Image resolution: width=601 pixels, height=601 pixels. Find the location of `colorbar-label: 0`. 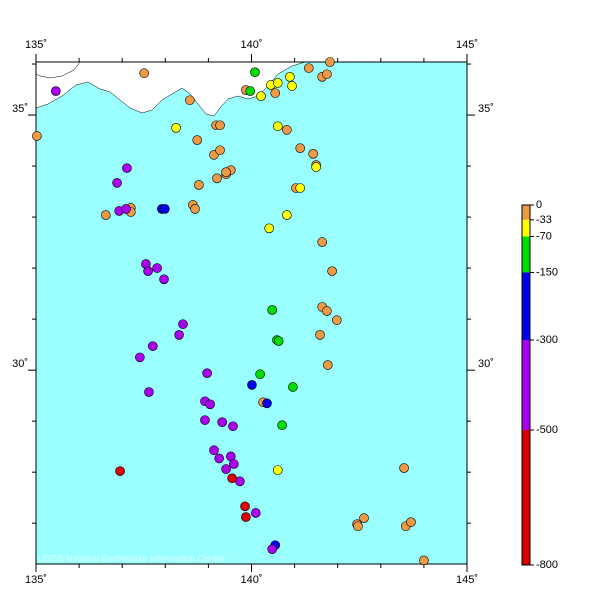

colorbar-label: 0 is located at coordinates (539, 205).